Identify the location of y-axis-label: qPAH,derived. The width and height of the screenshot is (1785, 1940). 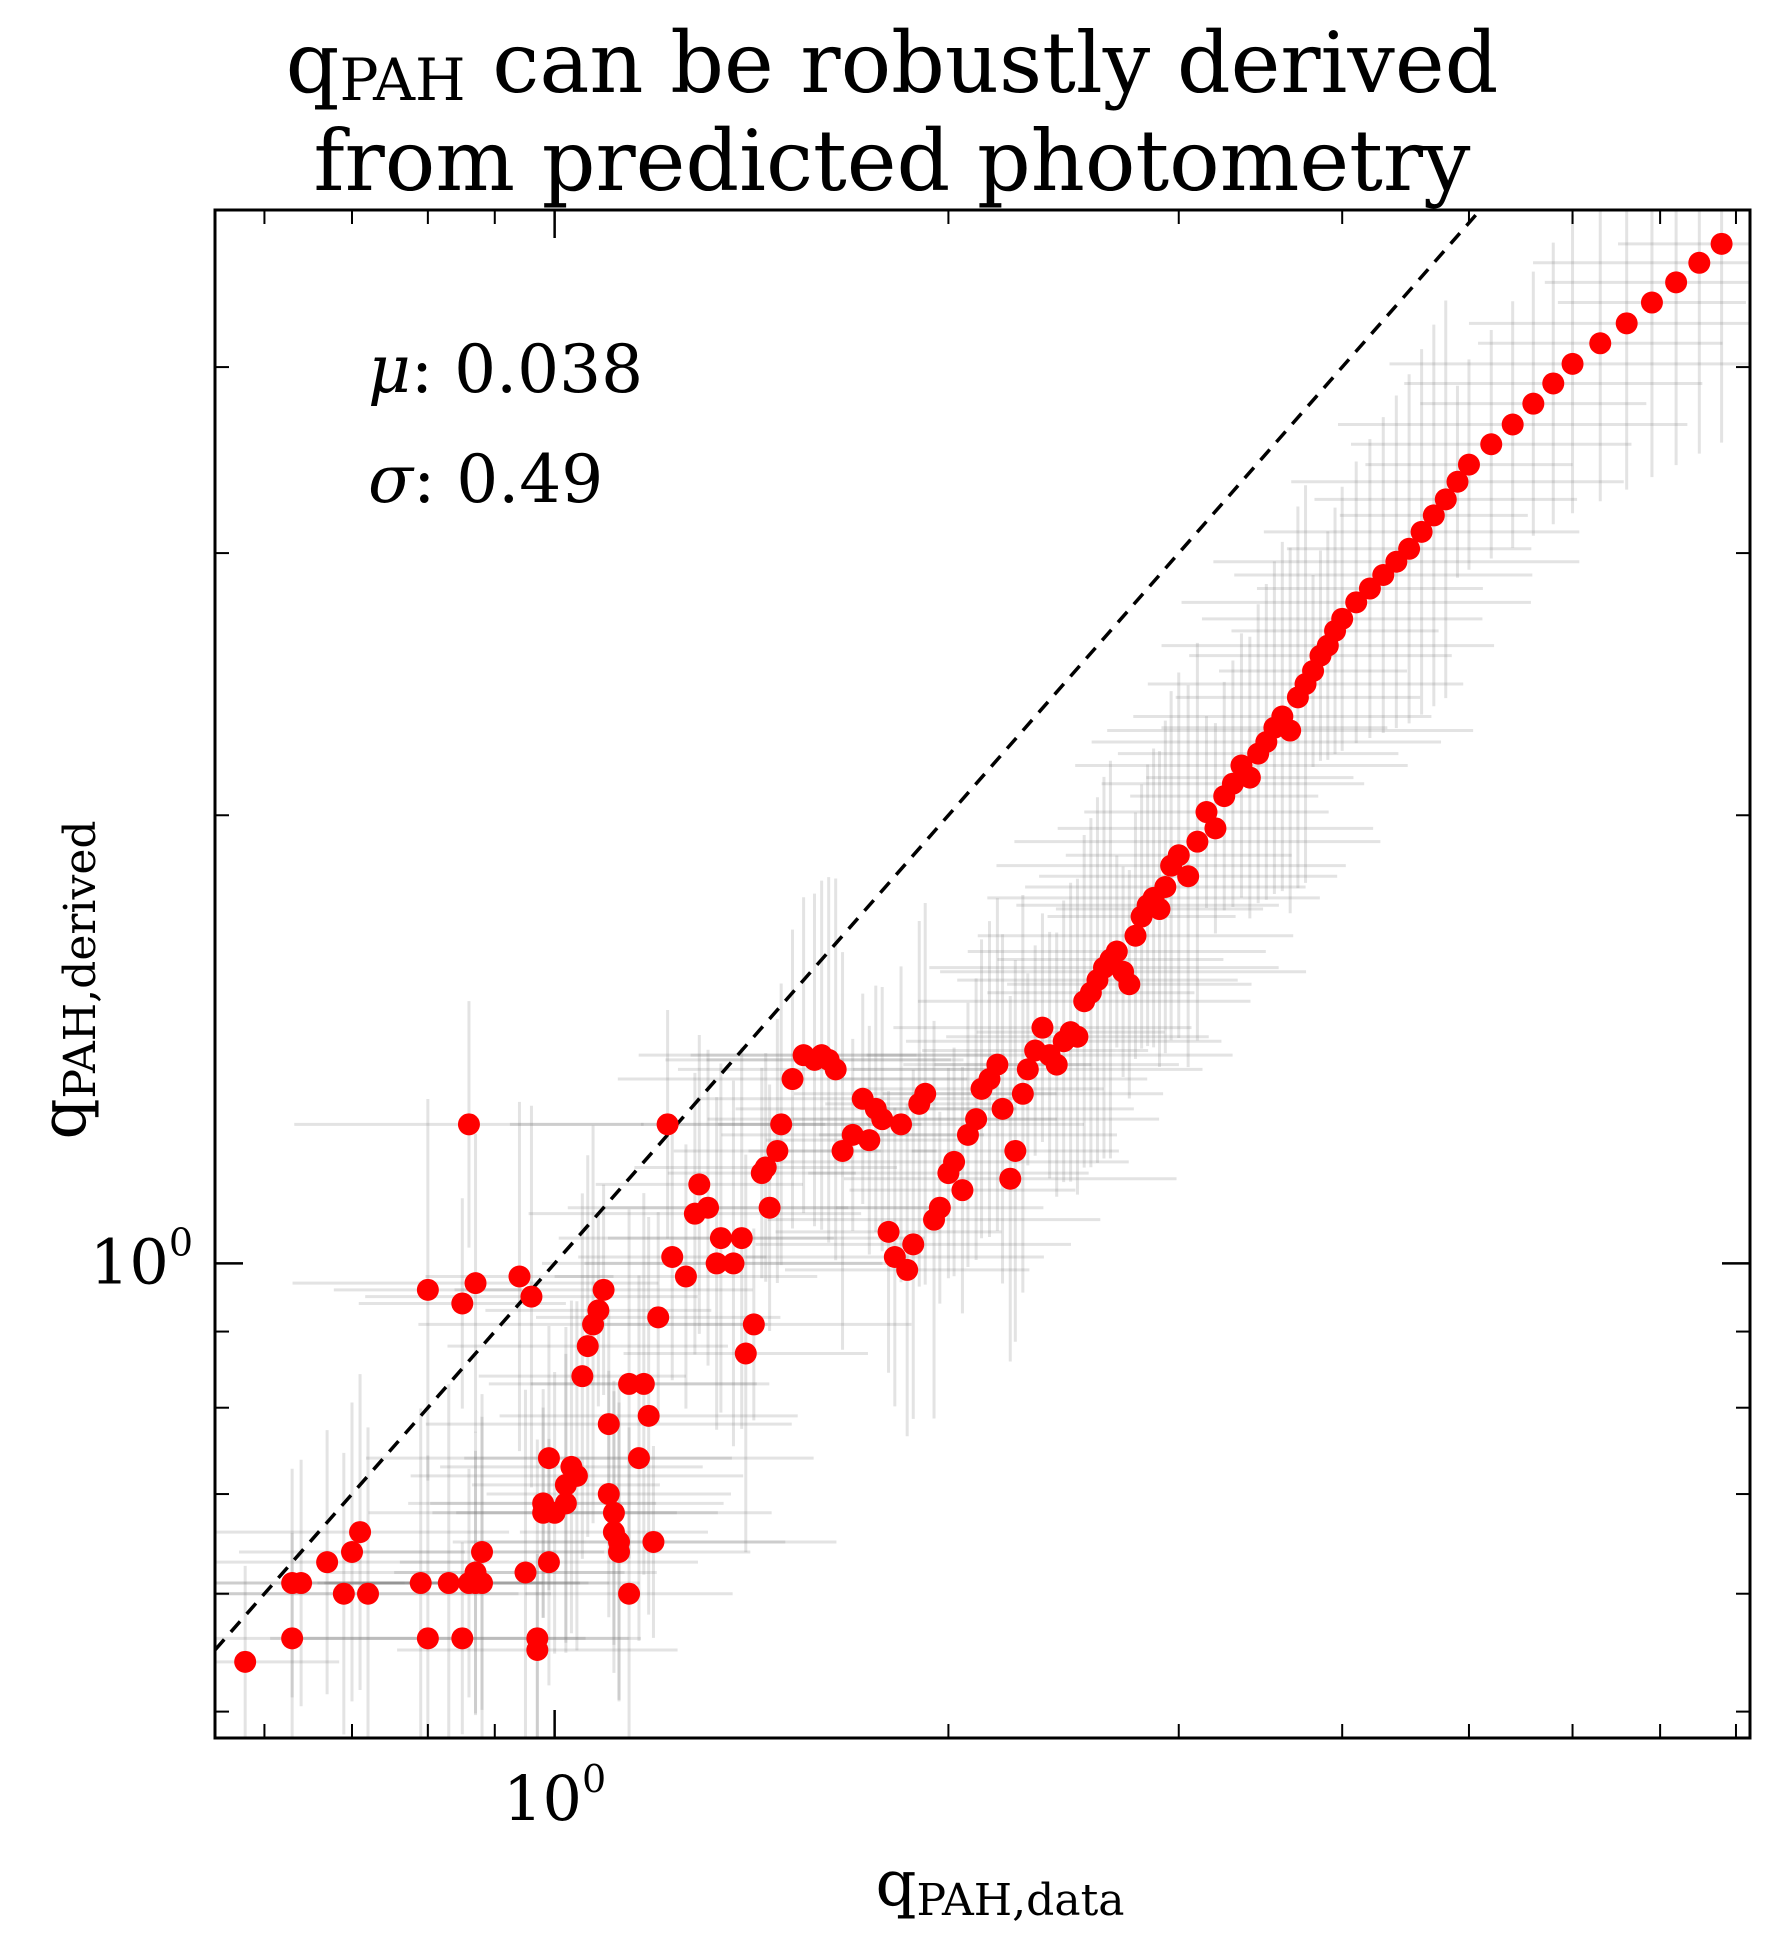
(66, 979).